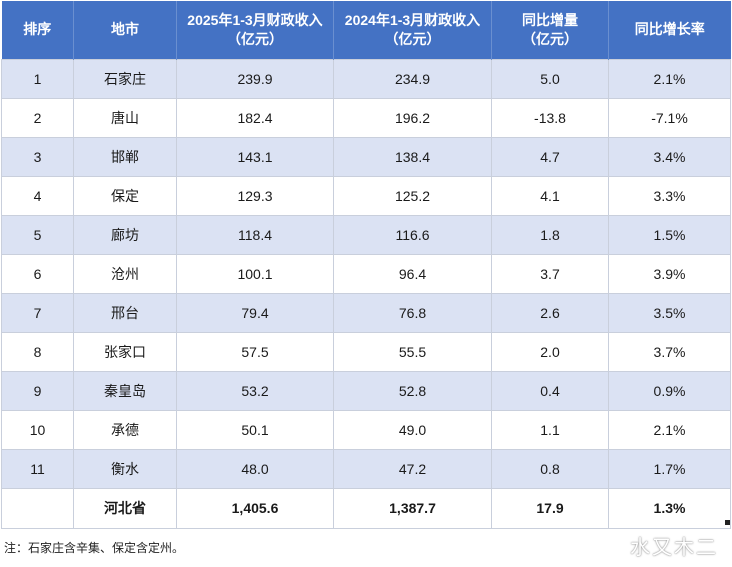 The height and width of the screenshot is (567, 732). Describe the element at coordinates (37, 429) in the screenshot. I see `cell-rank: 10` at that location.